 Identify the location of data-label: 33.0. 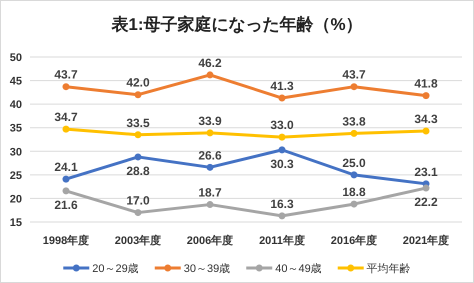
(282, 125).